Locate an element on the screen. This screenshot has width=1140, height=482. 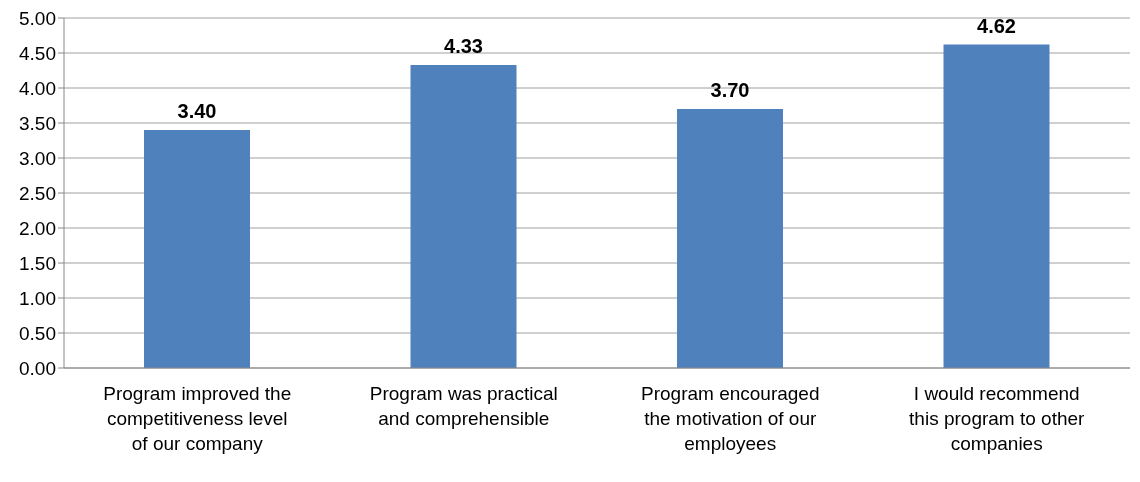
data-label: 3.70 is located at coordinates (730, 90).